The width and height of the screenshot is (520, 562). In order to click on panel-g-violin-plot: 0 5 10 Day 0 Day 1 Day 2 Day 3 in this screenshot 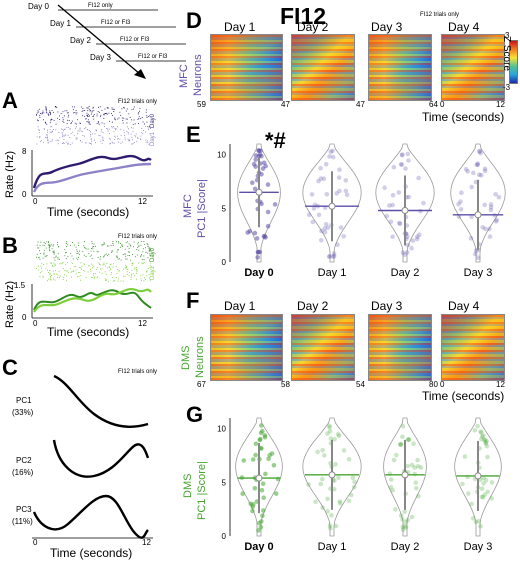, I will do `click(359, 485)`.